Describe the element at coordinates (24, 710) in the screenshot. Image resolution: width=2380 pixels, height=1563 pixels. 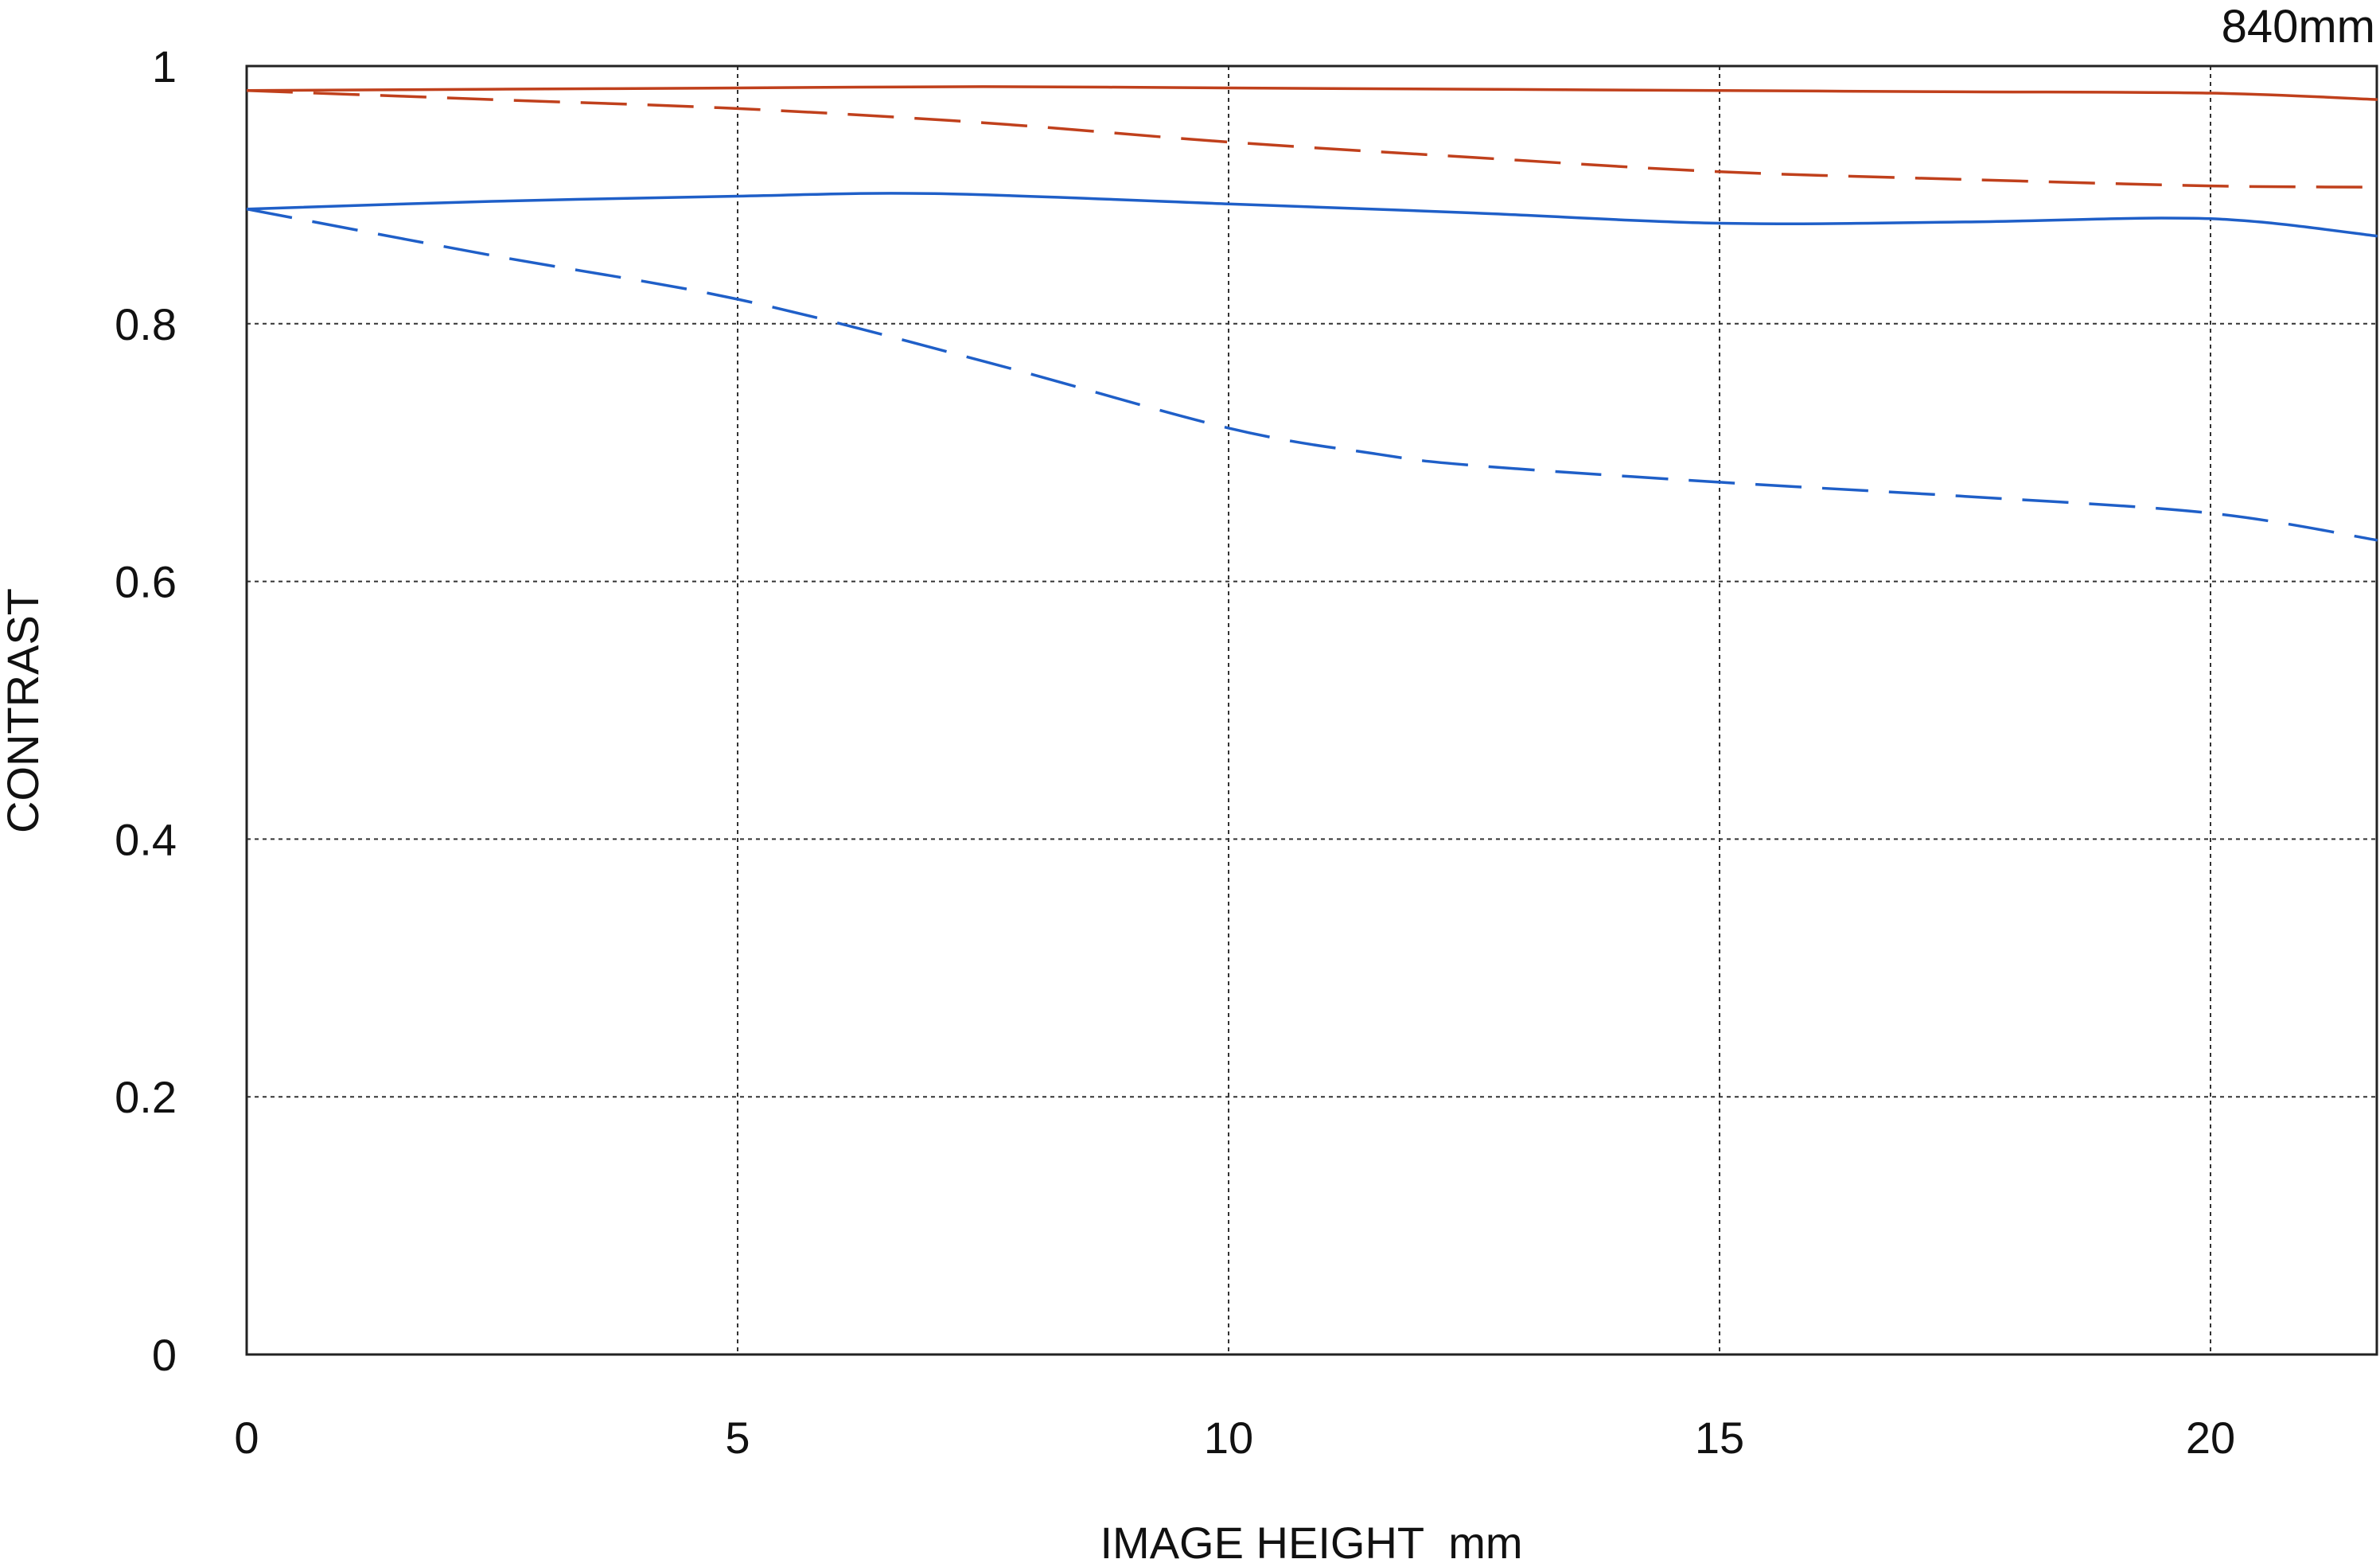
I see `y-axis-title: CONTRAST` at that location.